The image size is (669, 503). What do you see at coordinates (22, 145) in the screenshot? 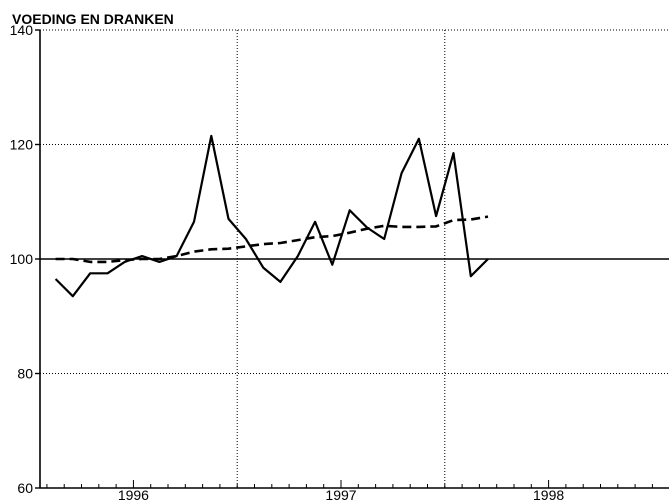
I see `y-tick-label: 120` at bounding box center [22, 145].